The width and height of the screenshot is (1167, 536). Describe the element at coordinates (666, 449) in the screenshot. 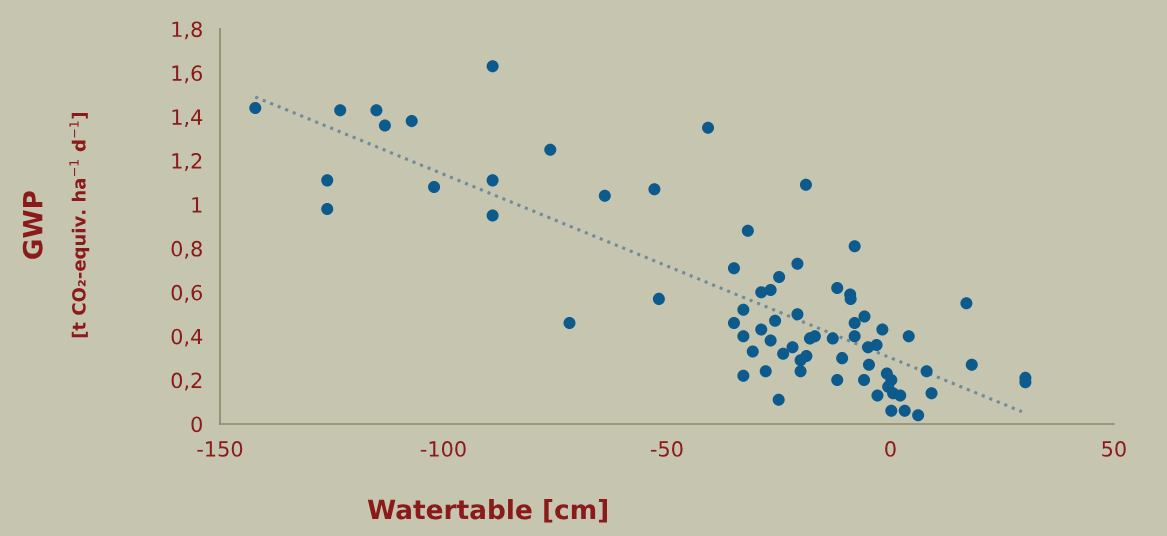

I see `x-tick-label: -50` at that location.